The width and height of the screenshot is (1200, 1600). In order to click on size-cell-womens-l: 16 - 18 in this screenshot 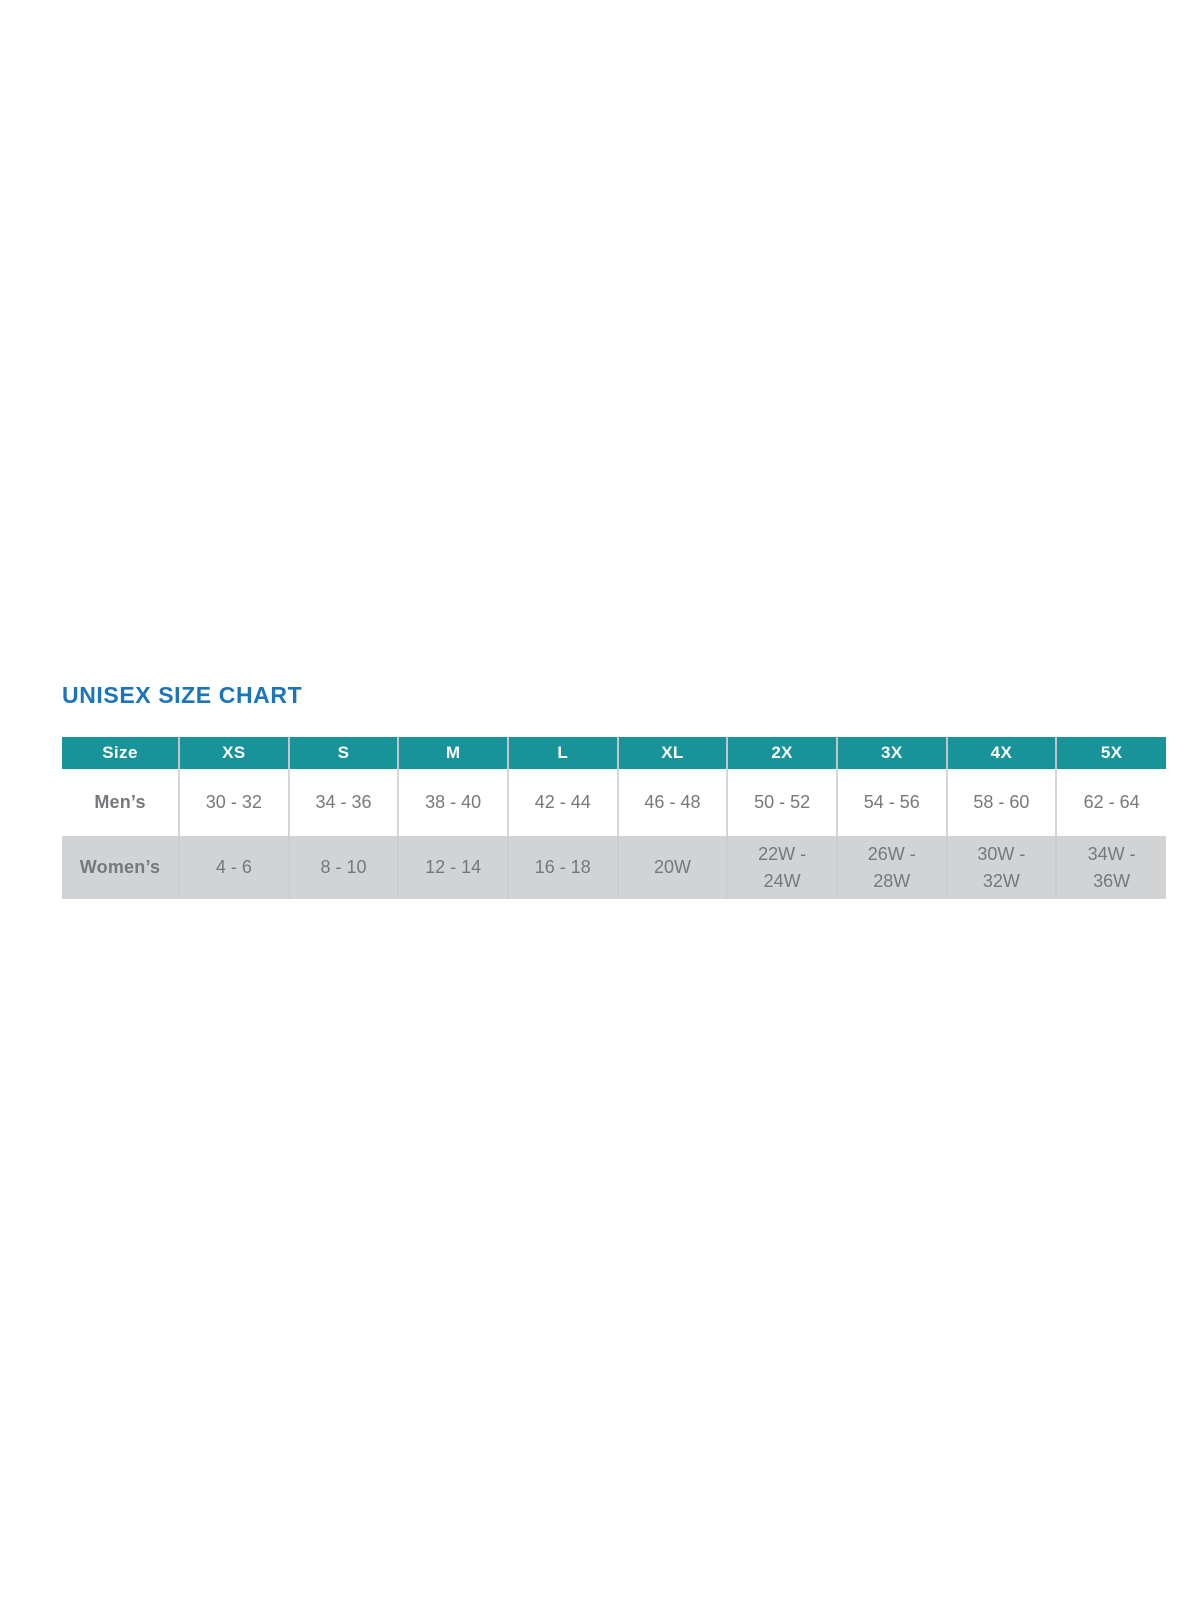, I will do `click(563, 867)`.